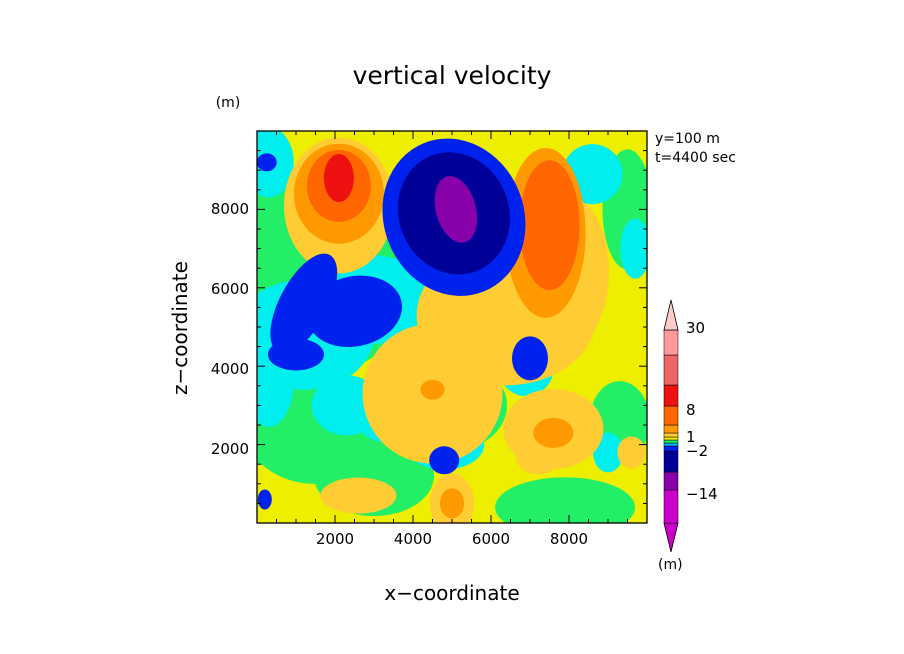  What do you see at coordinates (228, 103) in the screenshot?
I see `y-unit-label: (m)` at bounding box center [228, 103].